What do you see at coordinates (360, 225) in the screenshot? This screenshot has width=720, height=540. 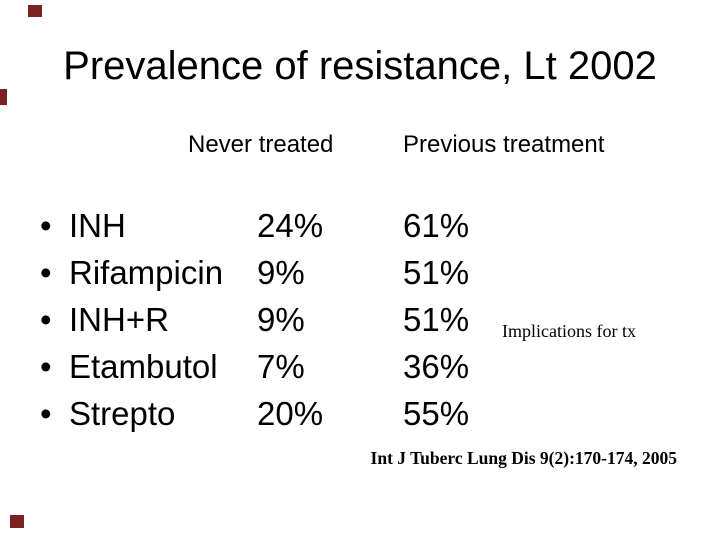 I see `table-row-inh: • INH 24% 61%` at bounding box center [360, 225].